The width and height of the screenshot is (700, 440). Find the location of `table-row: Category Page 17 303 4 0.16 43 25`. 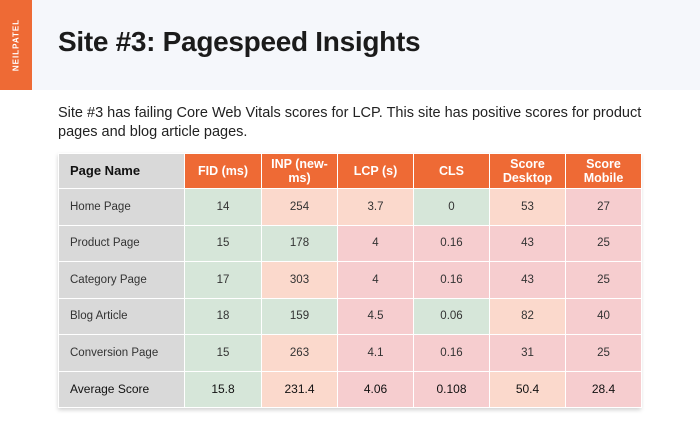

table-row: Category Page 17 303 4 0.16 43 25 is located at coordinates (350, 280).